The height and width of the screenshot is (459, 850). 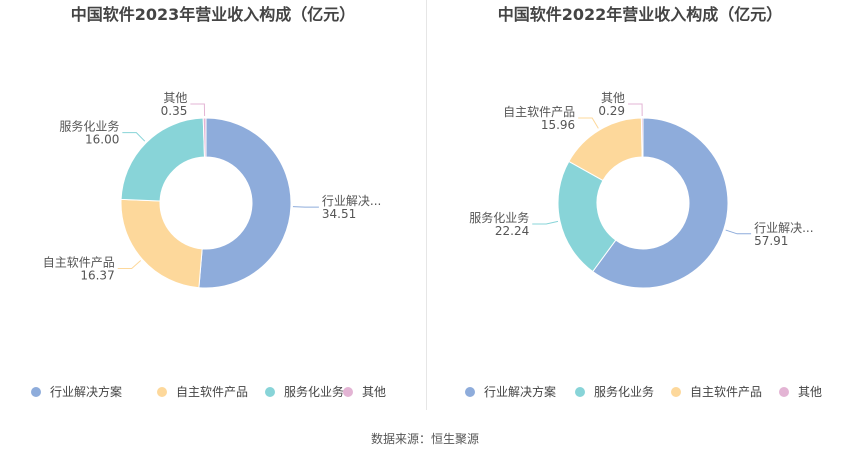 What do you see at coordinates (611, 111) in the screenshot?
I see `slice-value-label: 0.29` at bounding box center [611, 111].